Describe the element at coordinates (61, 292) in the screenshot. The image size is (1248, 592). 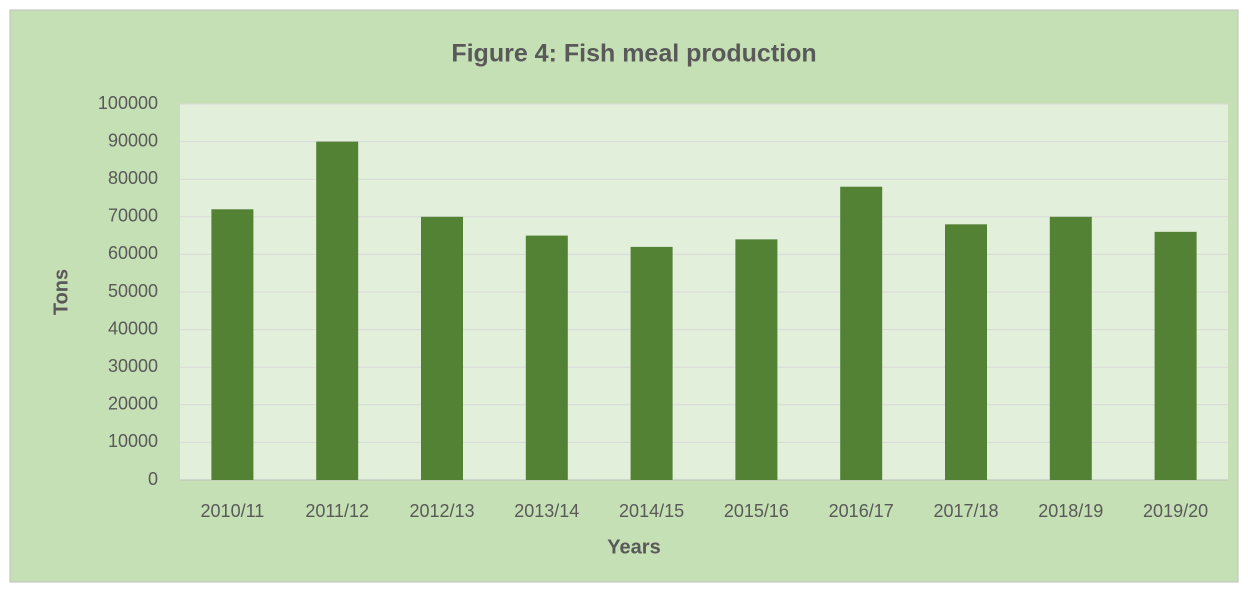
I see `y-axis-title: Tons` at that location.